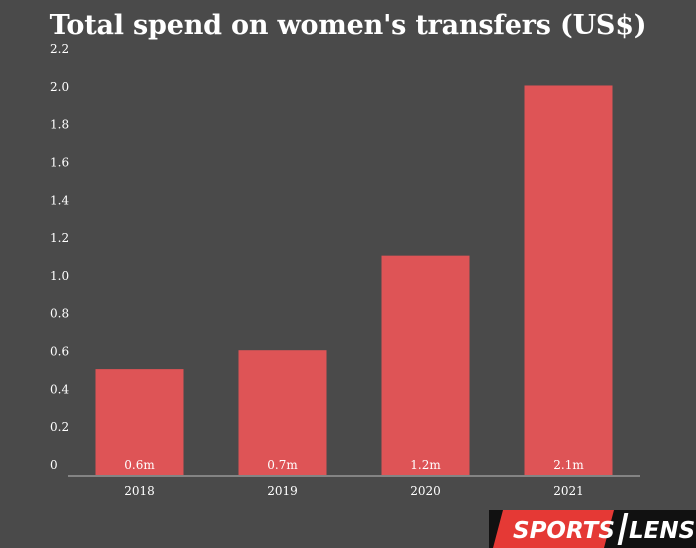 This screenshot has height=548, width=696. What do you see at coordinates (59, 162) in the screenshot?
I see `y-tick-label: 1.6` at bounding box center [59, 162].